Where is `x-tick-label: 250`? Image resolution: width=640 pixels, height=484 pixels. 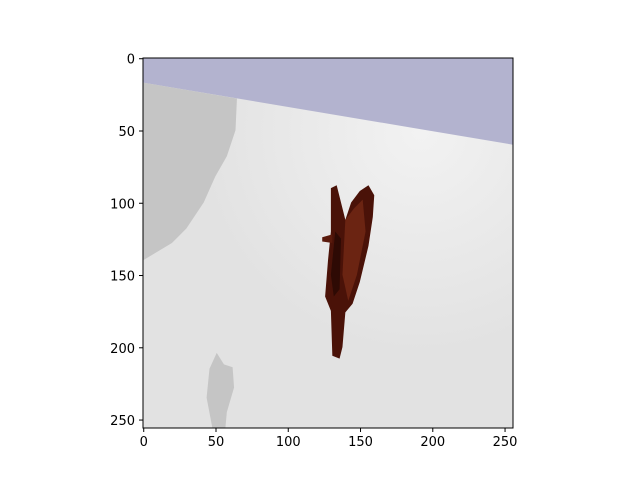
x-tick-label: 250 is located at coordinates (505, 442).